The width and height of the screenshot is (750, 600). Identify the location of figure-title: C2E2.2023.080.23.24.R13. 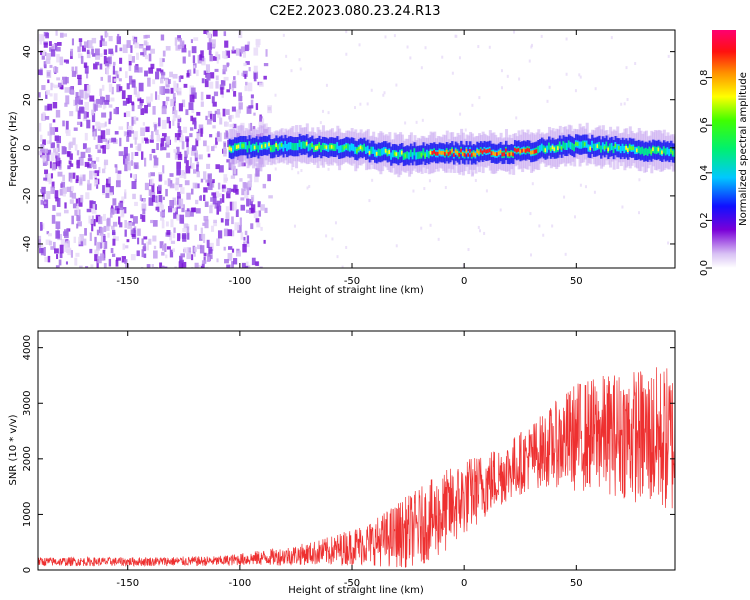
(354, 11).